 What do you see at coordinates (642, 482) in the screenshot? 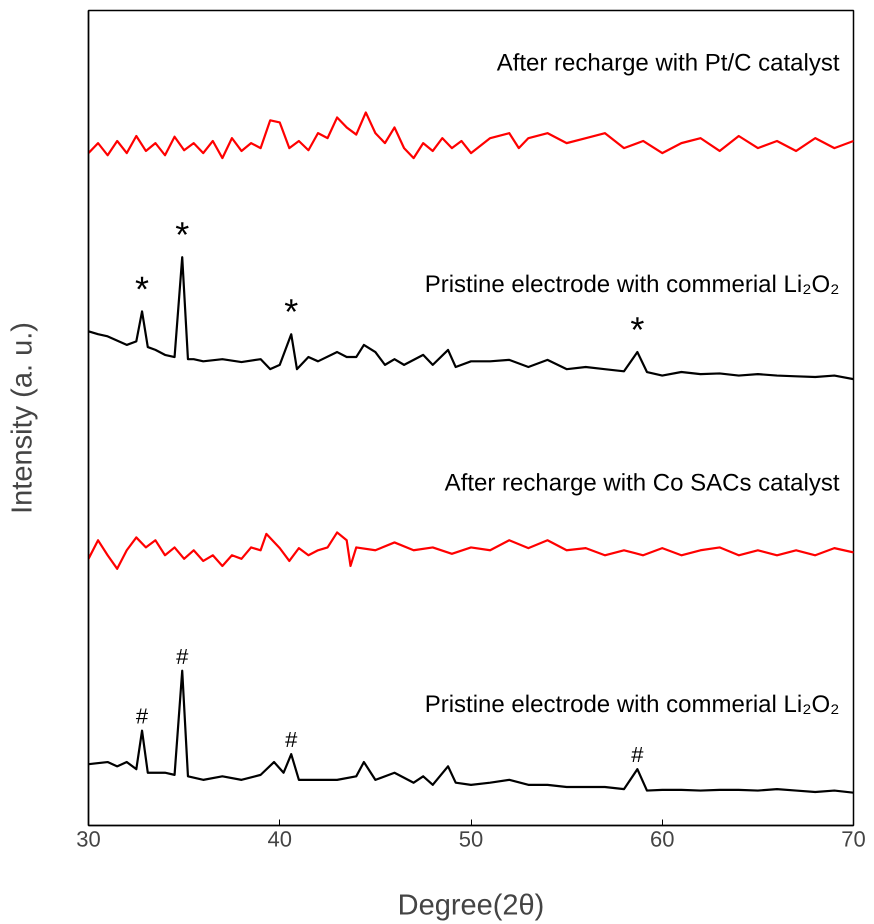
I see `text: After recharge with Co SACs catalyst` at bounding box center [642, 482].